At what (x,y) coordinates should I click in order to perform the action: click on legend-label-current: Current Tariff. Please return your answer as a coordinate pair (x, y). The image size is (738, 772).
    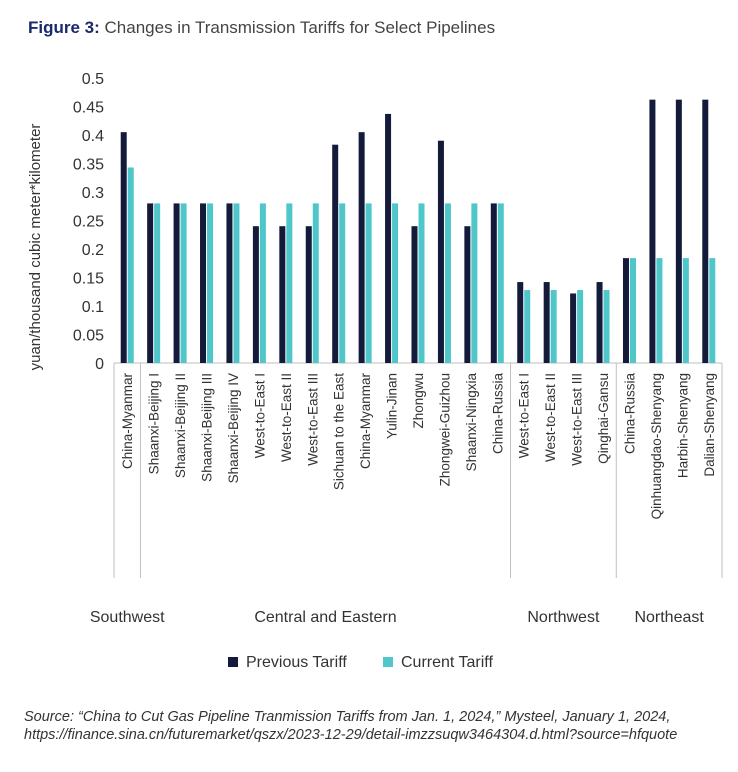
    Looking at the image, I should click on (447, 662).